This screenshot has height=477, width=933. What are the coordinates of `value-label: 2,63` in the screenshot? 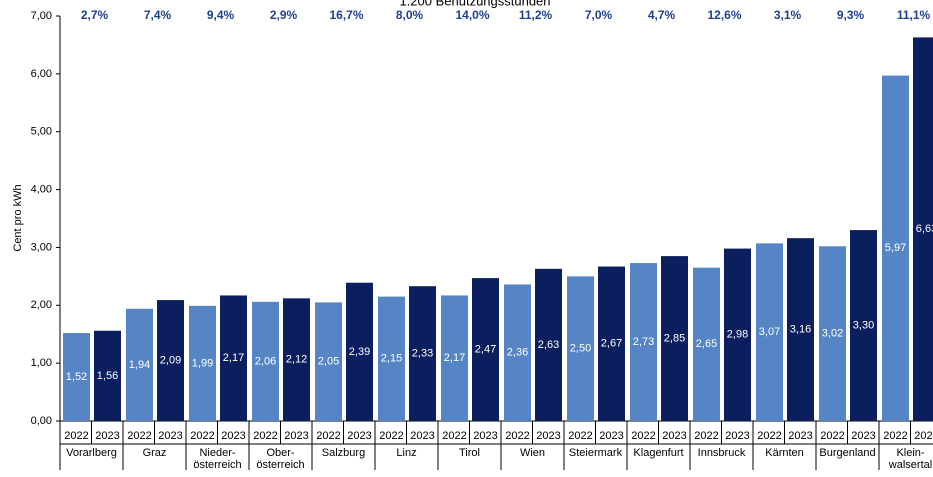 It's located at (548, 345).